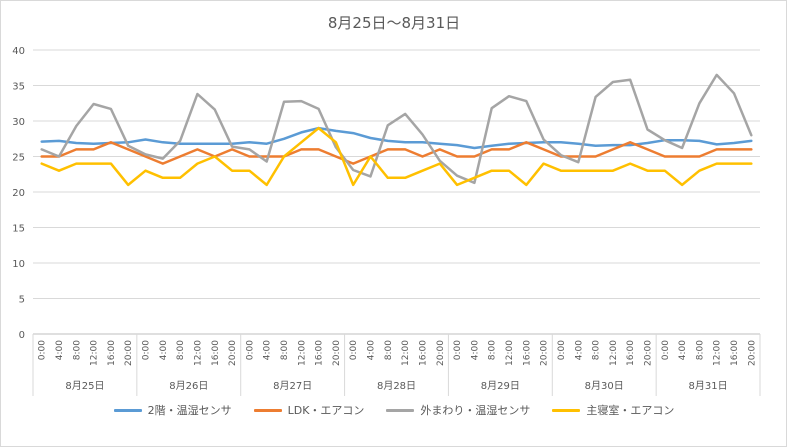  Describe the element at coordinates (18, 87) in the screenshot. I see `y-tick-label: 35` at that location.